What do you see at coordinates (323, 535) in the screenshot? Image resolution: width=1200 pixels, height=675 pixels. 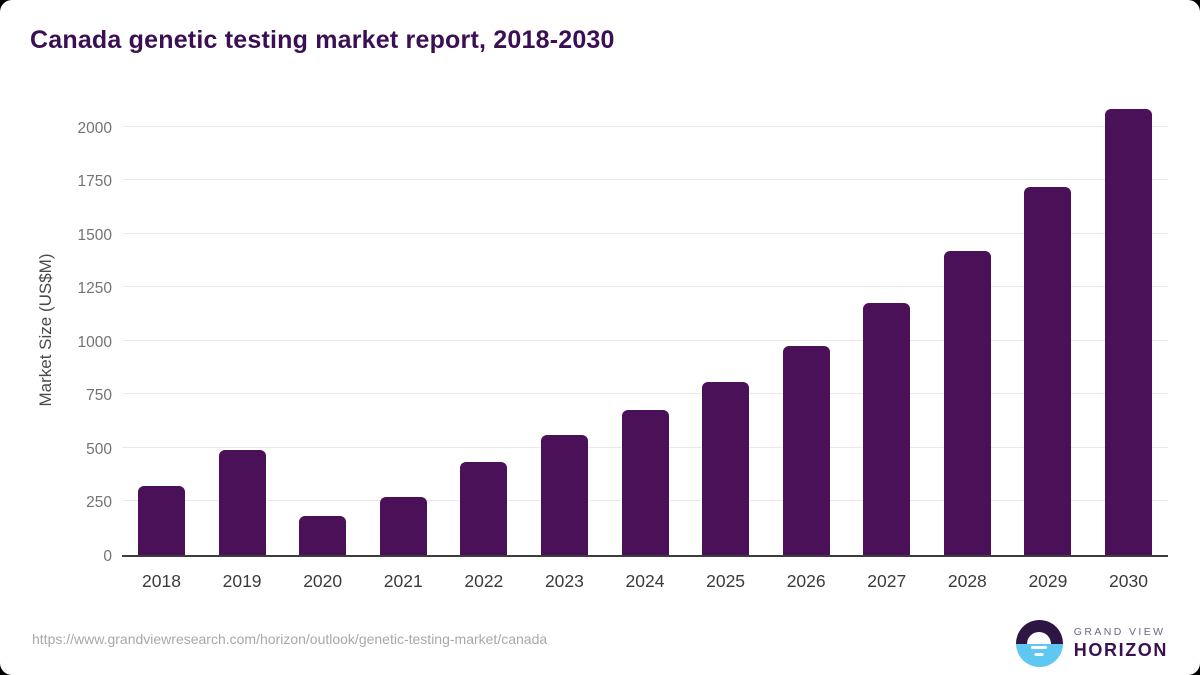 I see `bar-2020` at bounding box center [323, 535].